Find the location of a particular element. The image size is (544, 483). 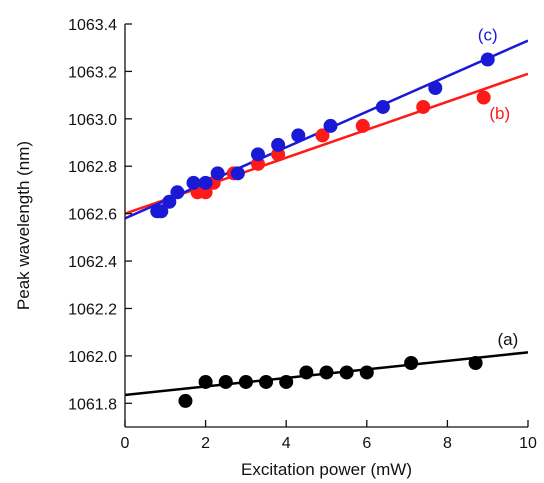

series-label-0: (a) is located at coordinates (507, 339).